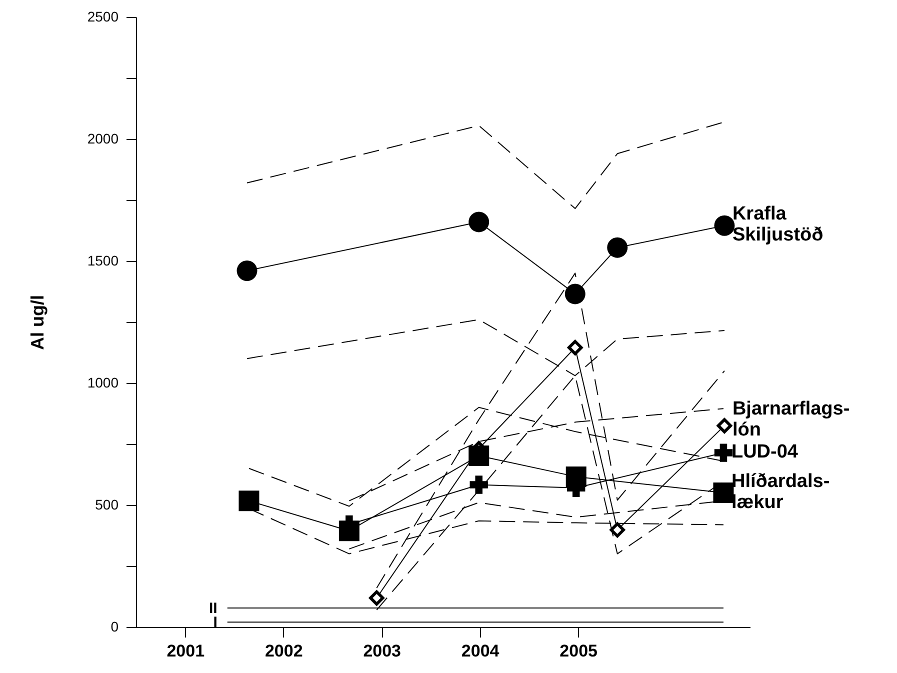 The image size is (897, 673). What do you see at coordinates (107, 504) in the screenshot?
I see `y-tick-label: 500` at bounding box center [107, 504].